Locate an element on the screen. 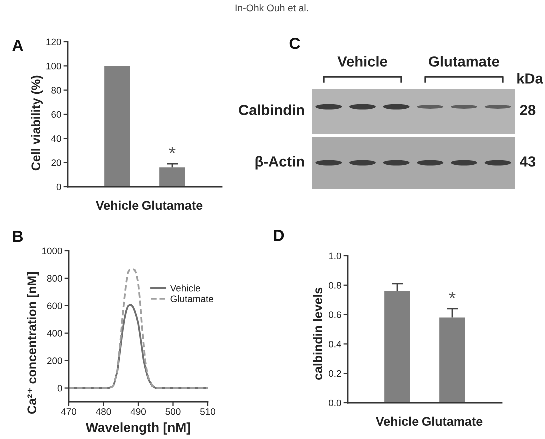 The width and height of the screenshot is (545, 439). x-tick-label: 470 is located at coordinates (69, 412).